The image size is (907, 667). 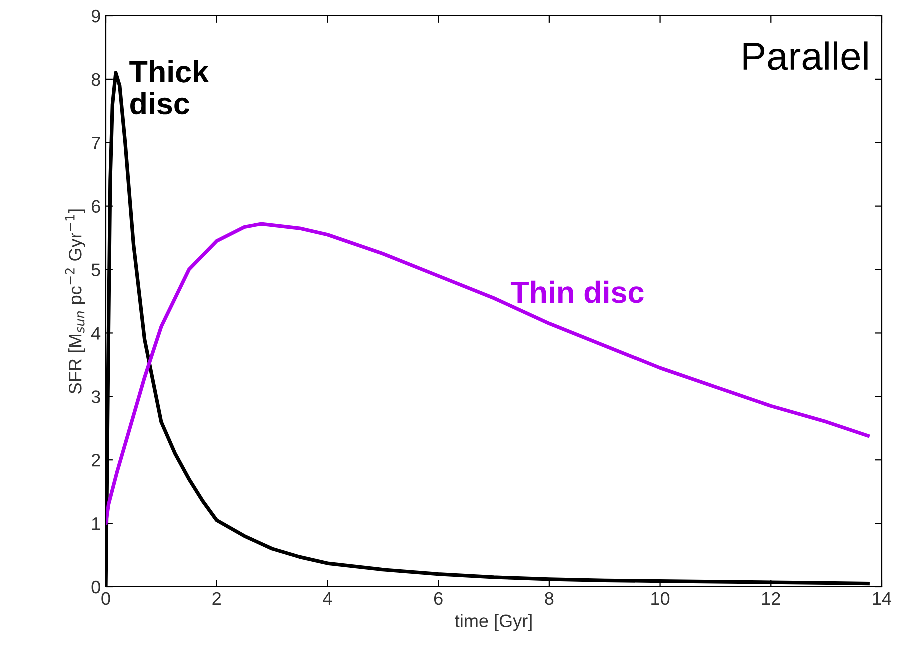 What do you see at coordinates (96, 587) in the screenshot?
I see `y-tick-label: 0` at bounding box center [96, 587].